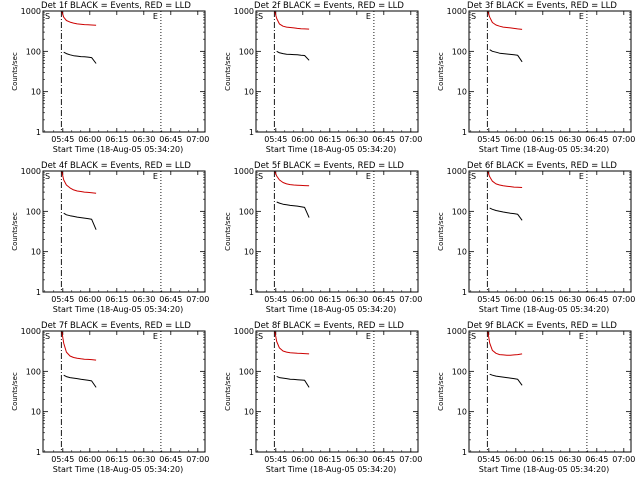  I want to click on panel-title: Det 1f BLACK = Events, RED = LLD, so click(116, 6).